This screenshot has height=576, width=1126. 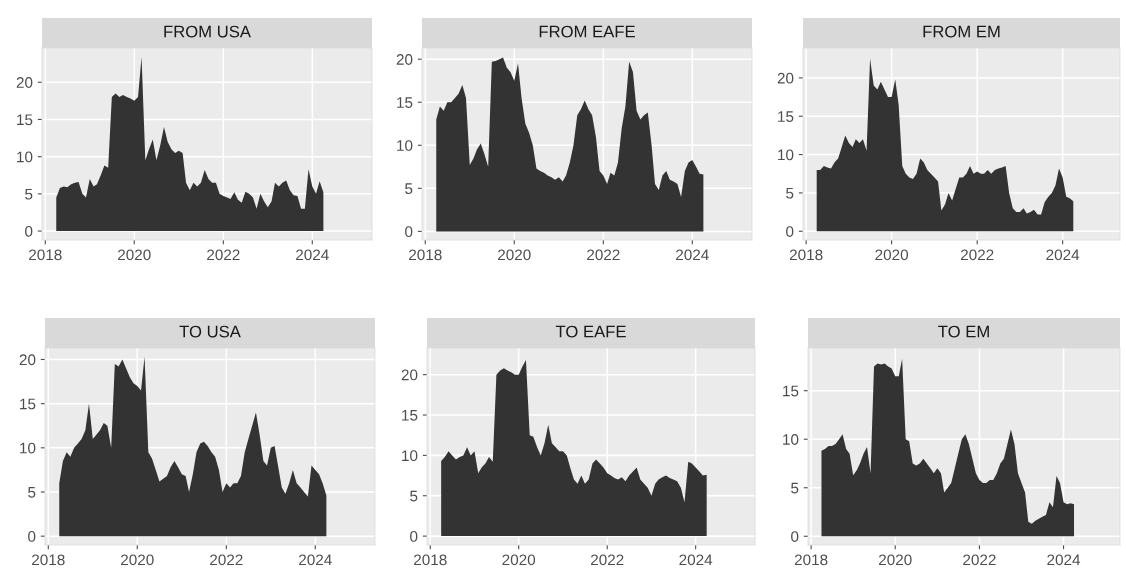 I want to click on chart-title: FROM EAFE, so click(x=587, y=31).